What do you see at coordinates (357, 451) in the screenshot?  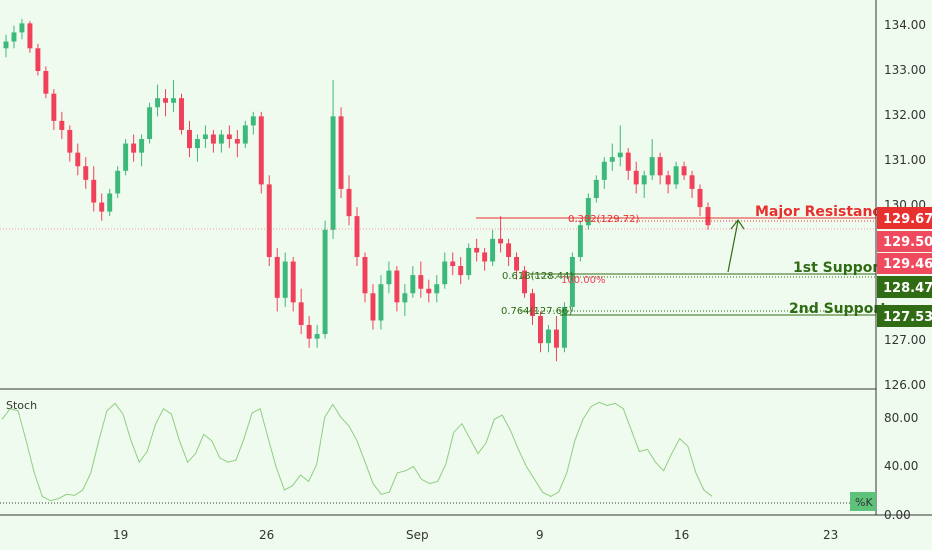 I see `stoch-line` at bounding box center [357, 451].